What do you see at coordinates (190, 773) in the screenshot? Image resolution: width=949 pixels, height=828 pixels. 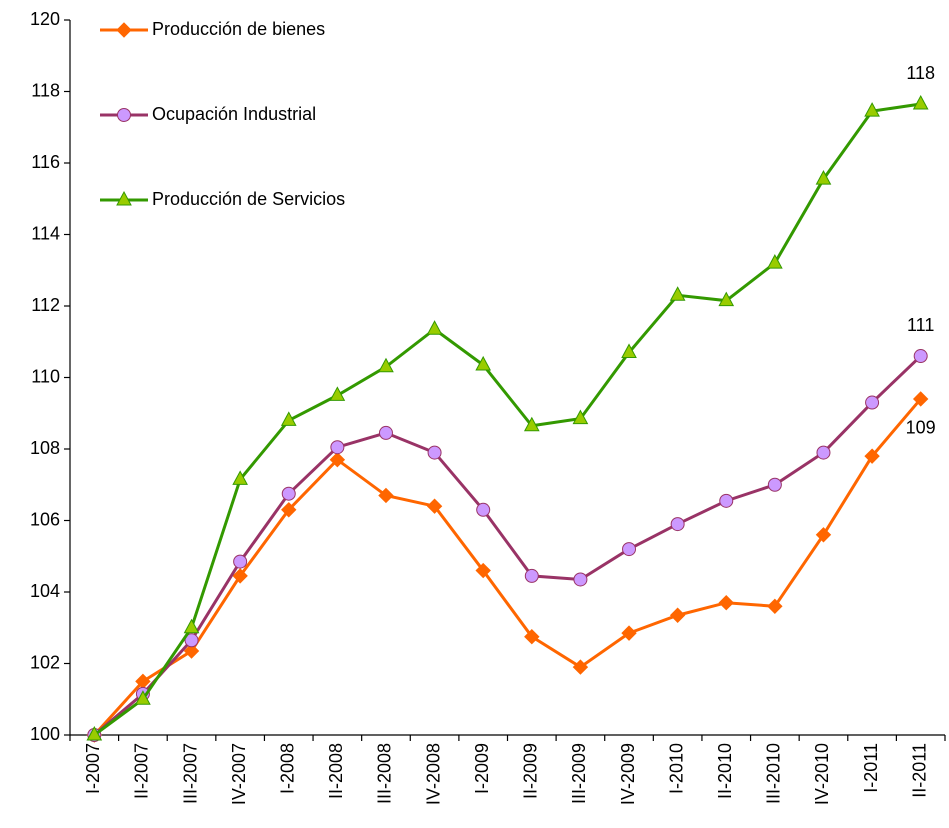 I see `x-tick-label: III-2007` at bounding box center [190, 773].